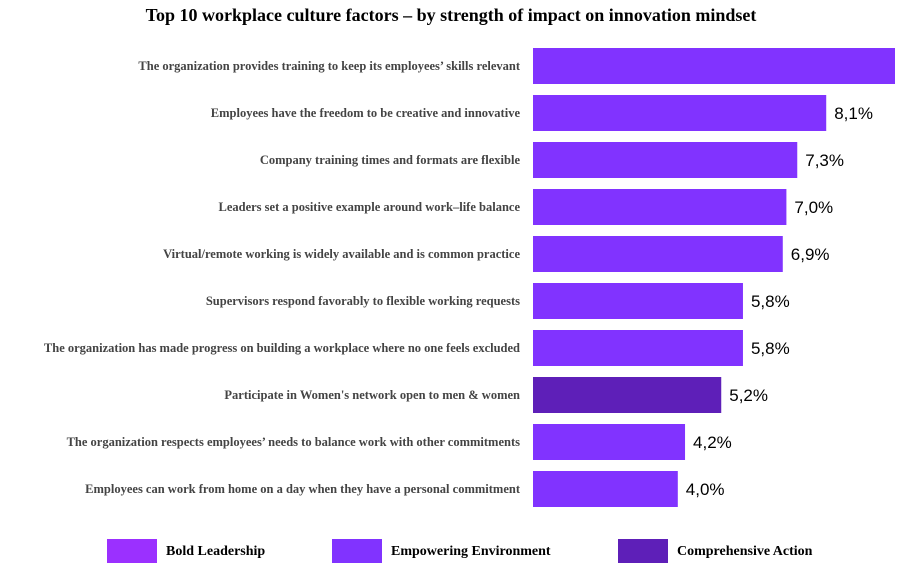  I want to click on legend-label: Comprehensive Action, so click(745, 551).